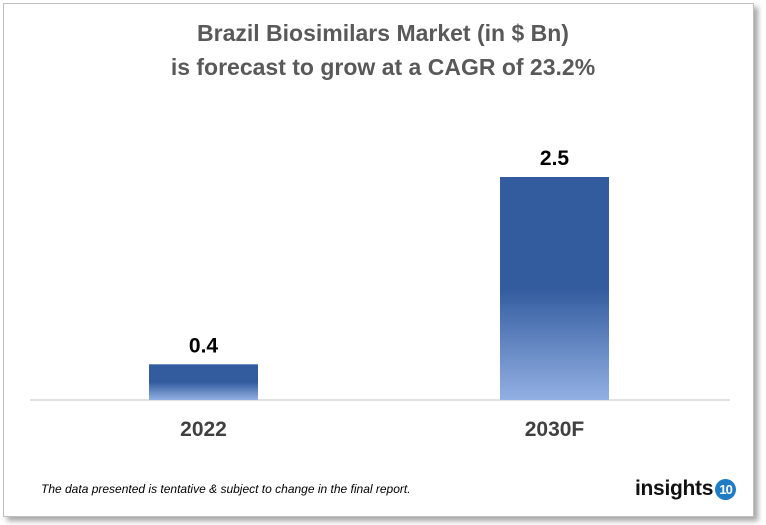 Image resolution: width=766 pixels, height=525 pixels. I want to click on logo-text: insights, so click(674, 488).